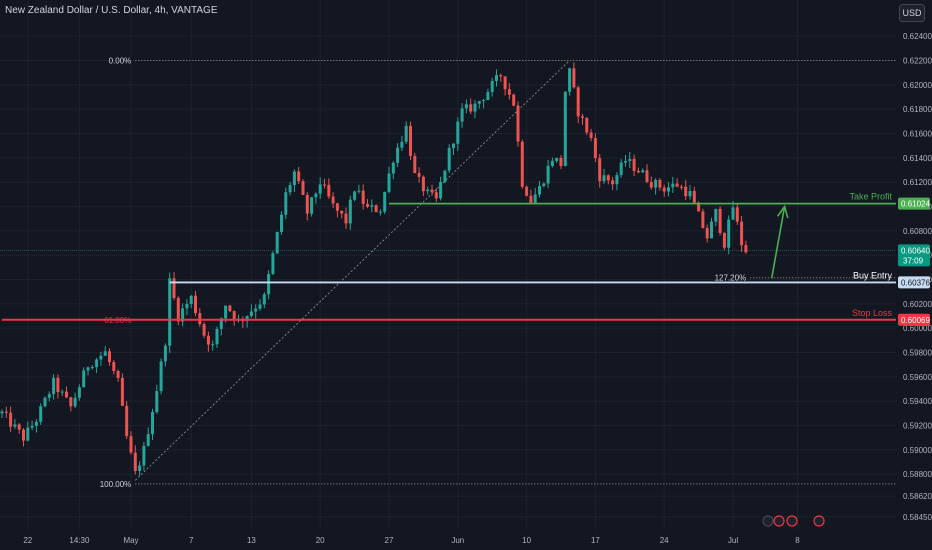 This screenshot has height=550, width=932. I want to click on y-axis-tick-label: 0.60200, so click(917, 304).